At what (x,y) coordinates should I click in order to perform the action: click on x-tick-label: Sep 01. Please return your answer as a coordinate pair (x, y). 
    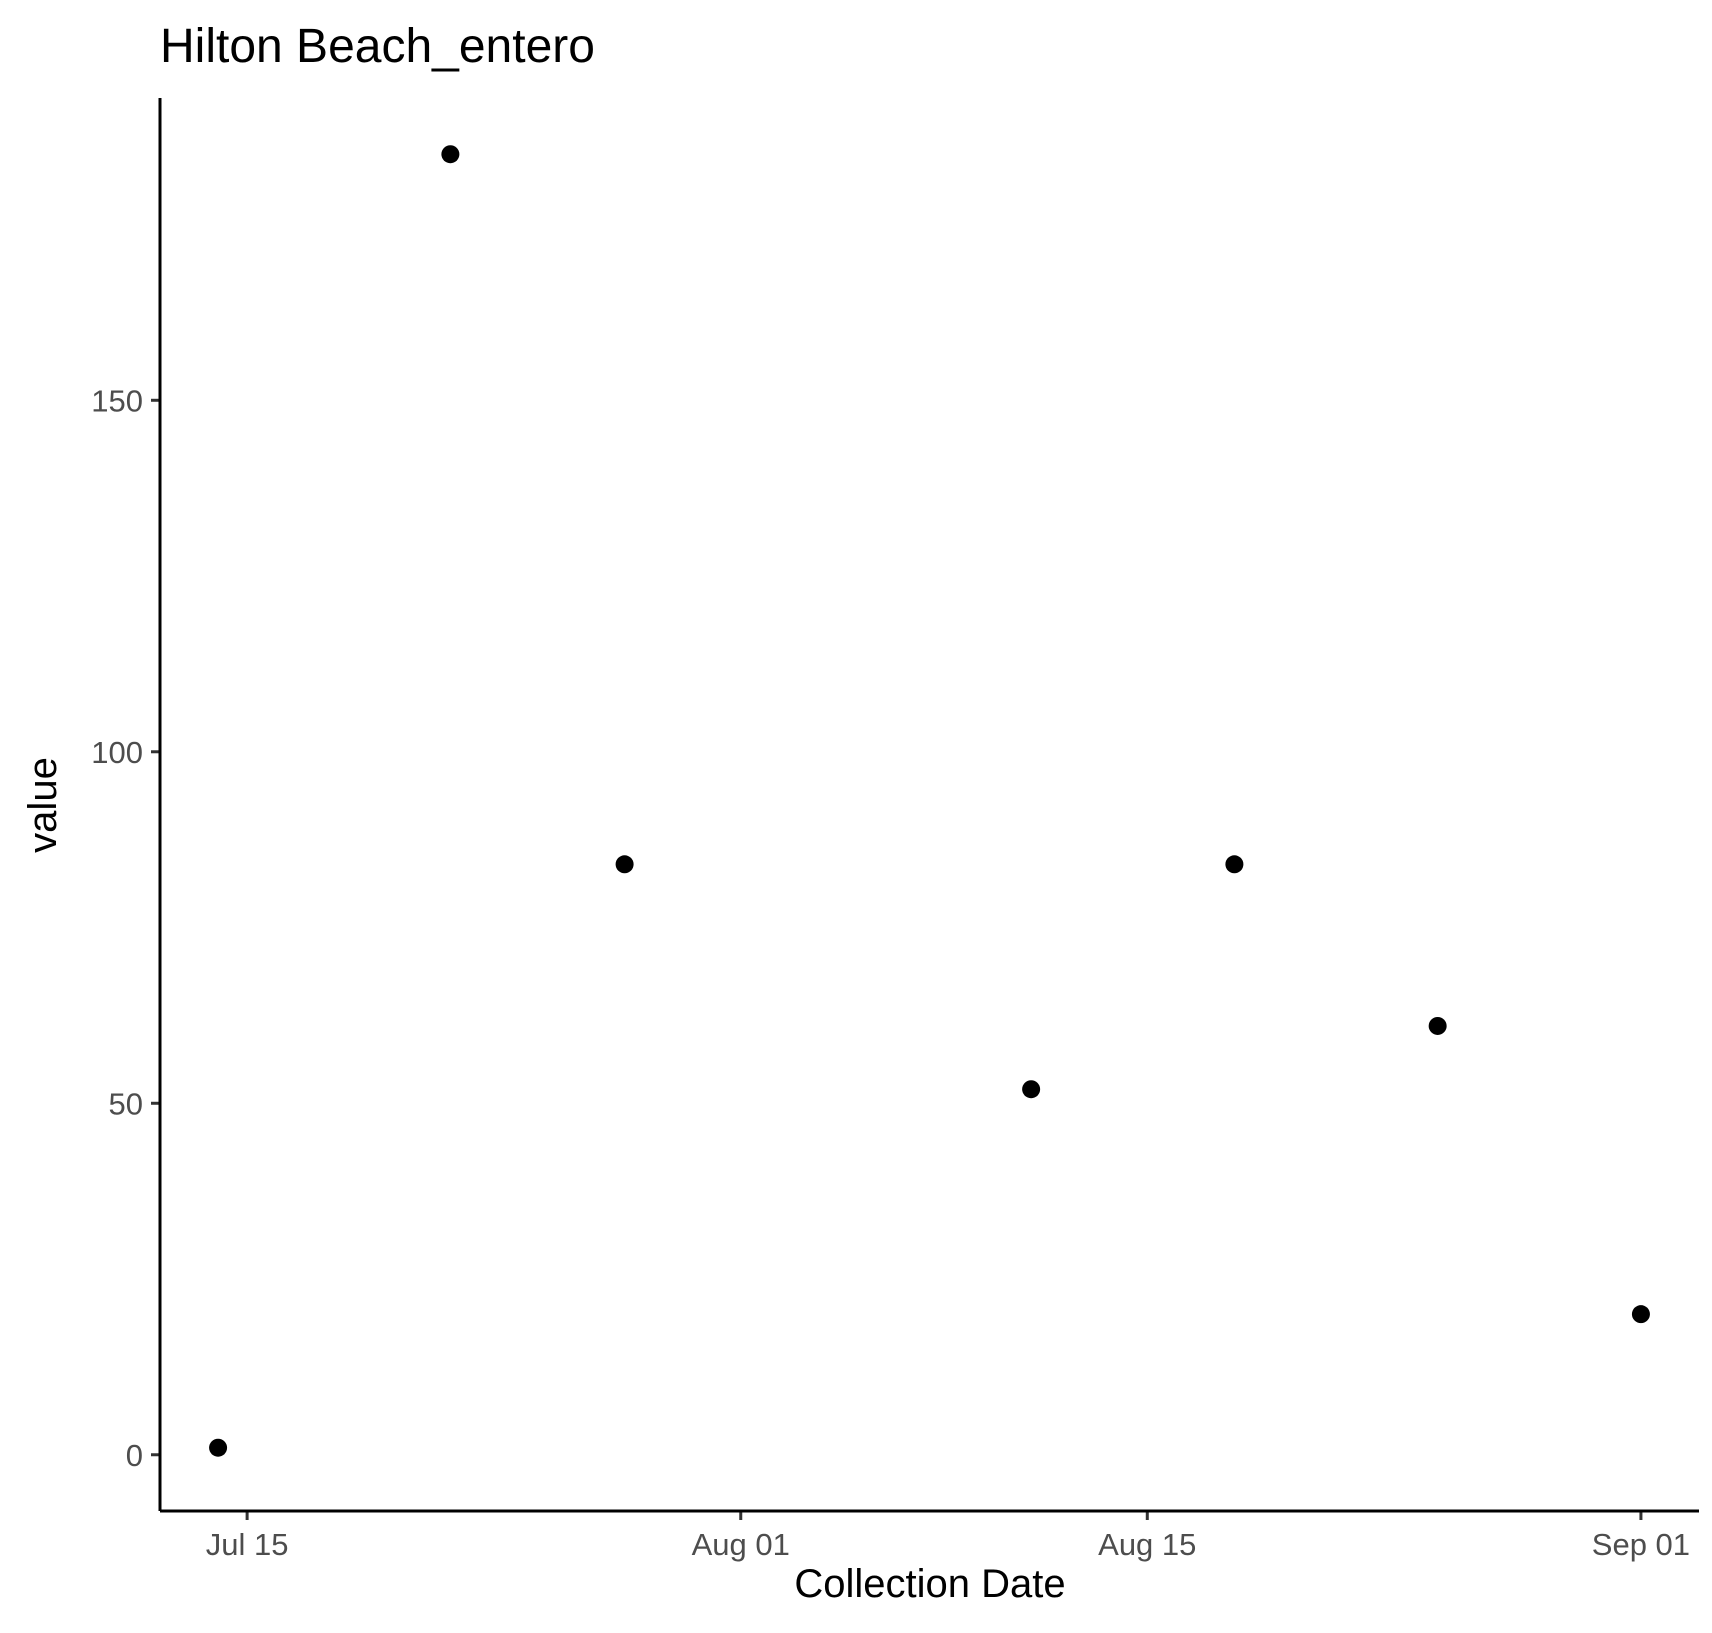
    Looking at the image, I should click on (1641, 1544).